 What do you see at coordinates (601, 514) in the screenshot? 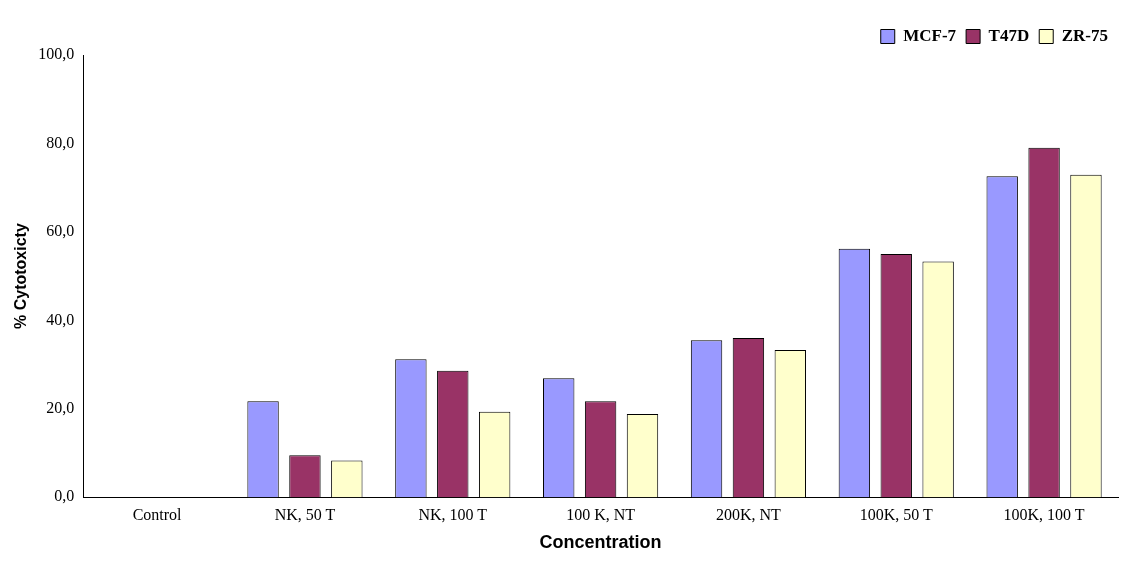
I see `x-tick-label: 100 K, NT` at bounding box center [601, 514].